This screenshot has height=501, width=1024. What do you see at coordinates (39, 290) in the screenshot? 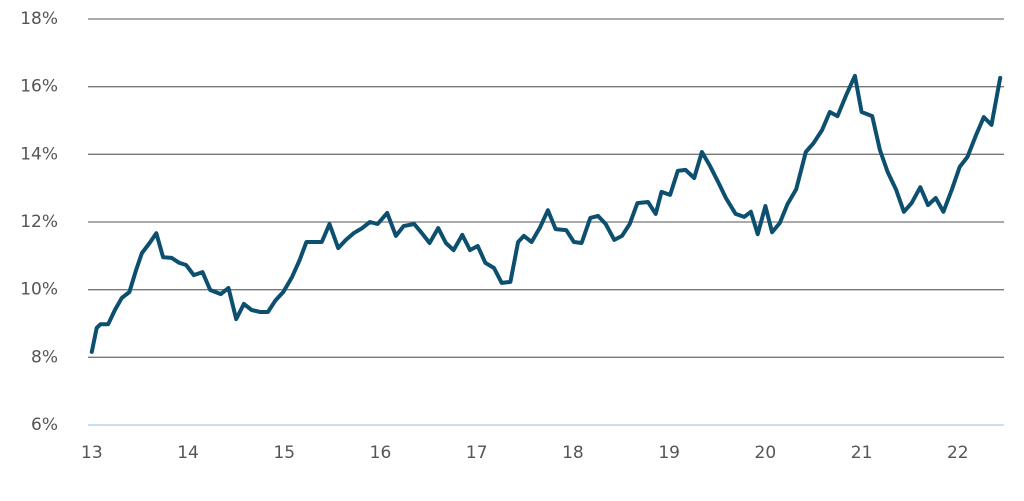
I see `y-tick-label: 10%` at bounding box center [39, 290].